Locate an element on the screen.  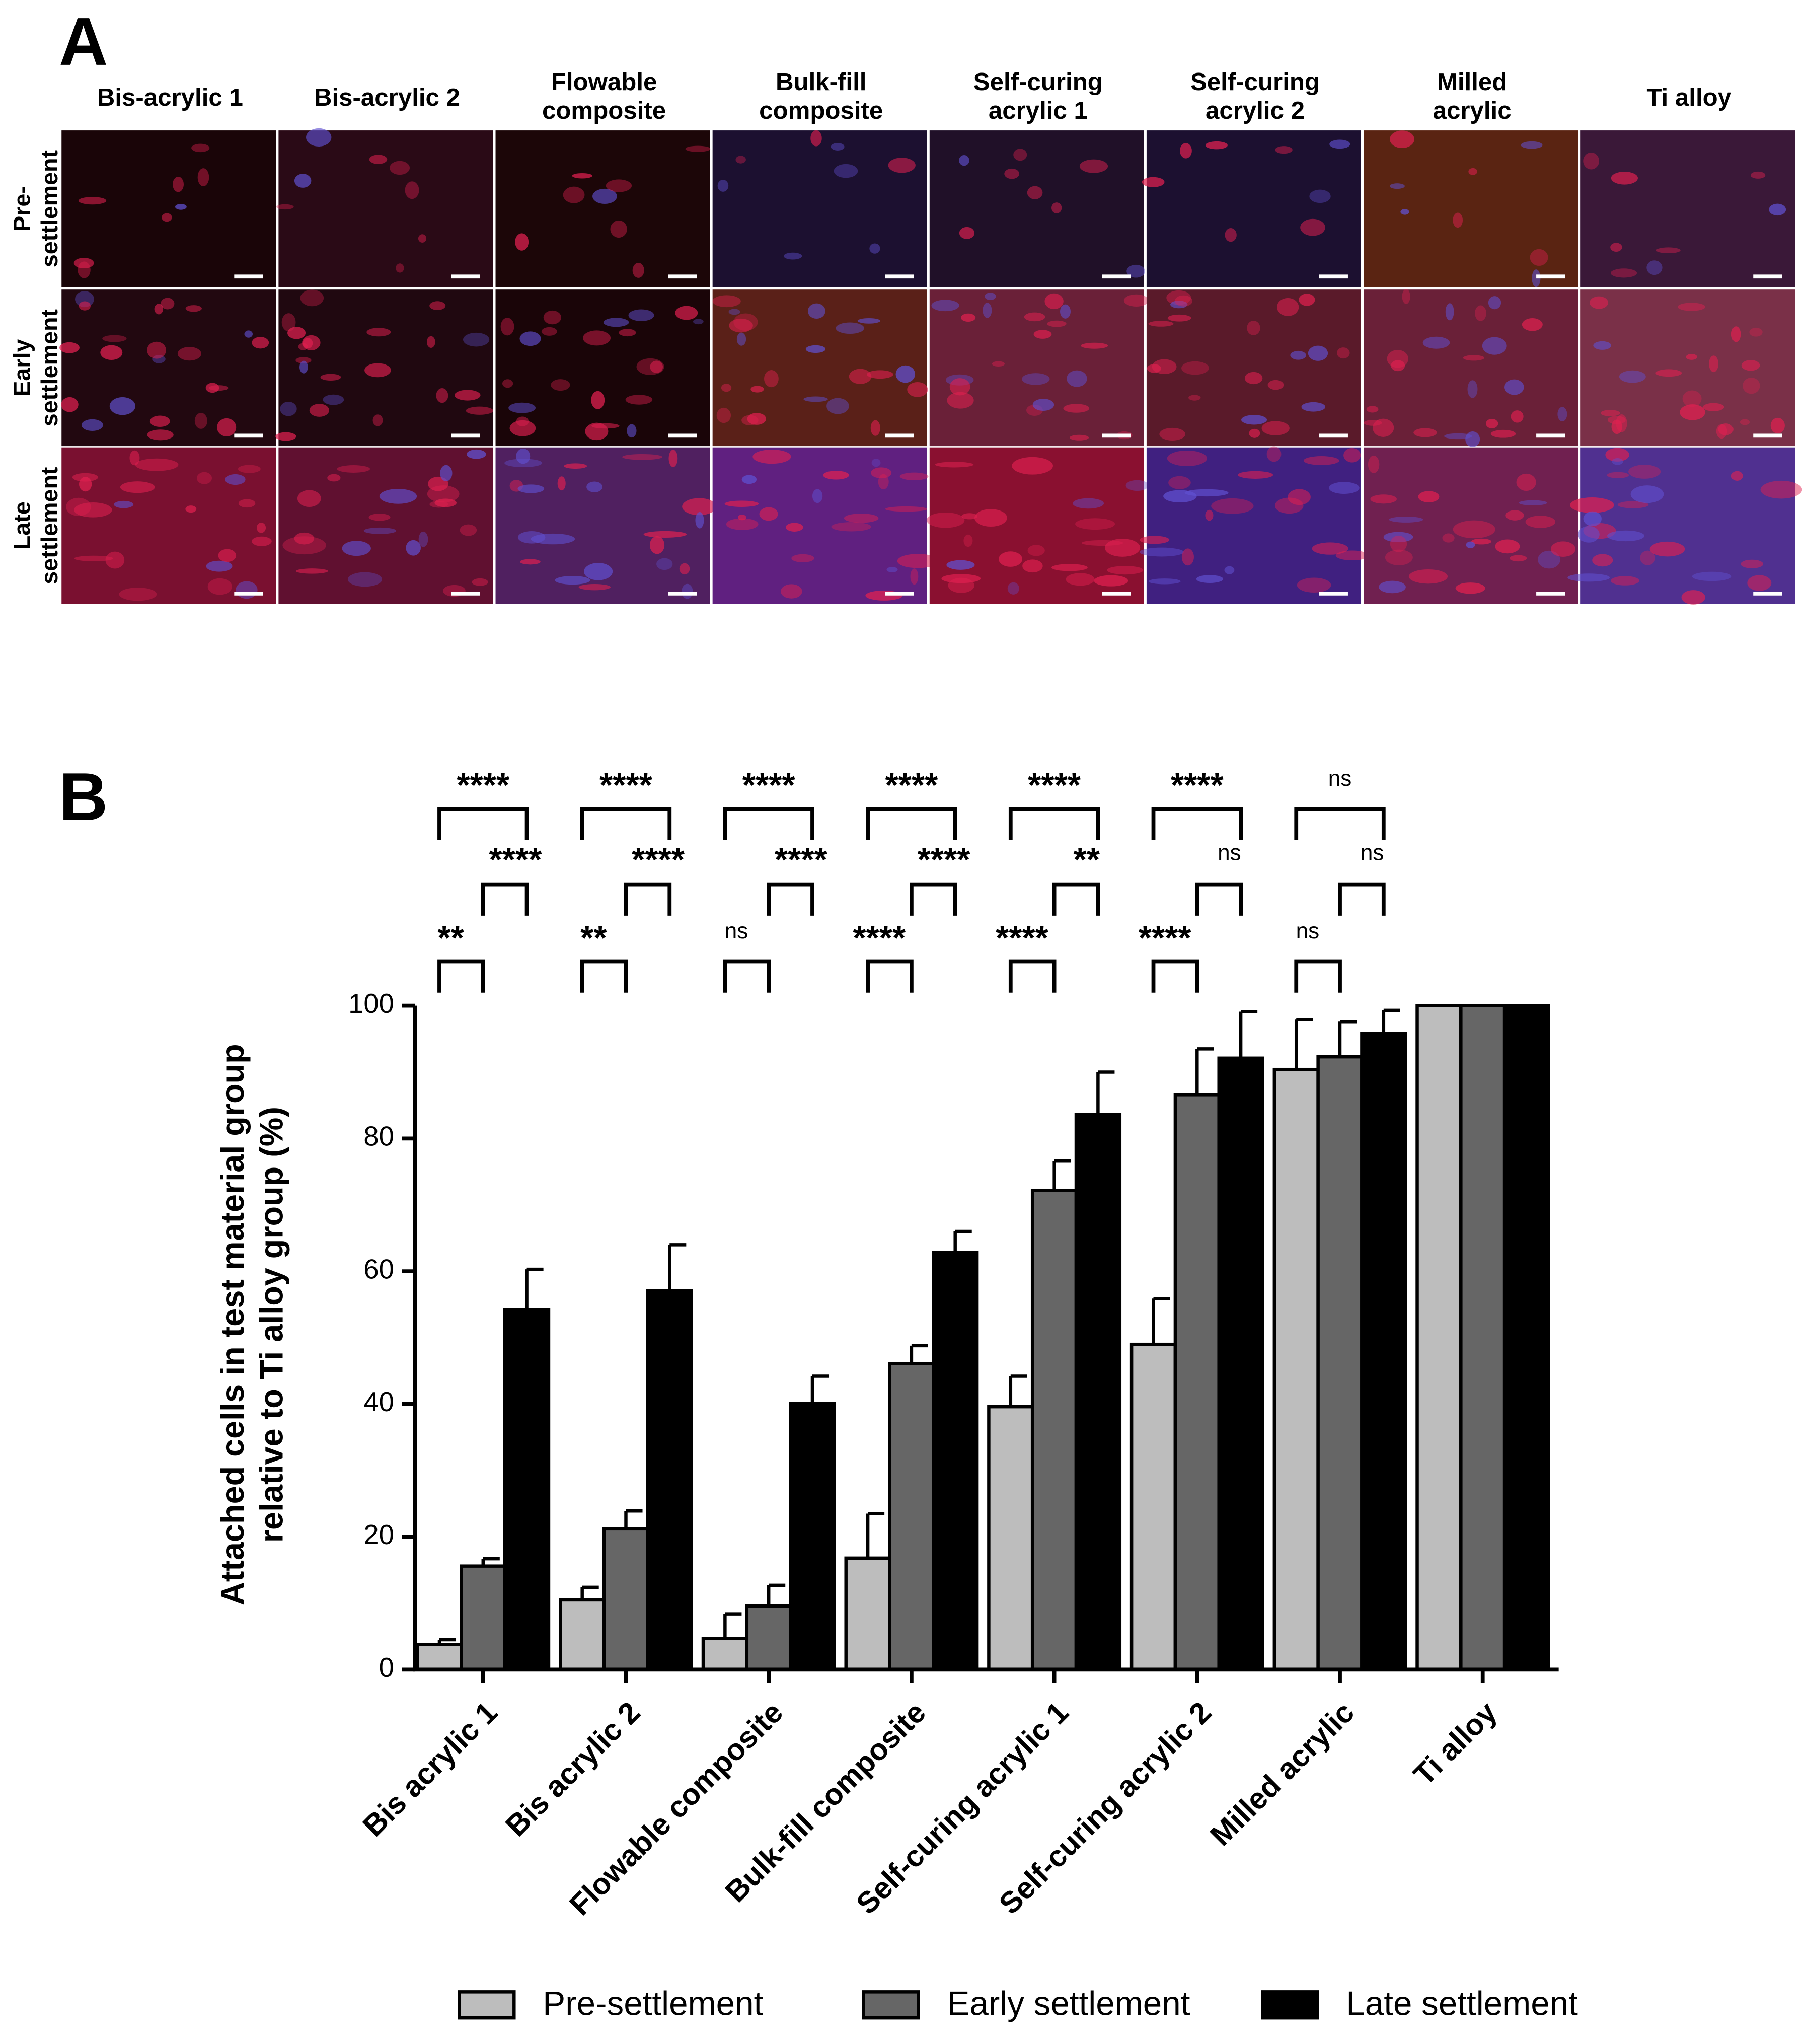
row-label: Late is located at coordinates (22, 525).